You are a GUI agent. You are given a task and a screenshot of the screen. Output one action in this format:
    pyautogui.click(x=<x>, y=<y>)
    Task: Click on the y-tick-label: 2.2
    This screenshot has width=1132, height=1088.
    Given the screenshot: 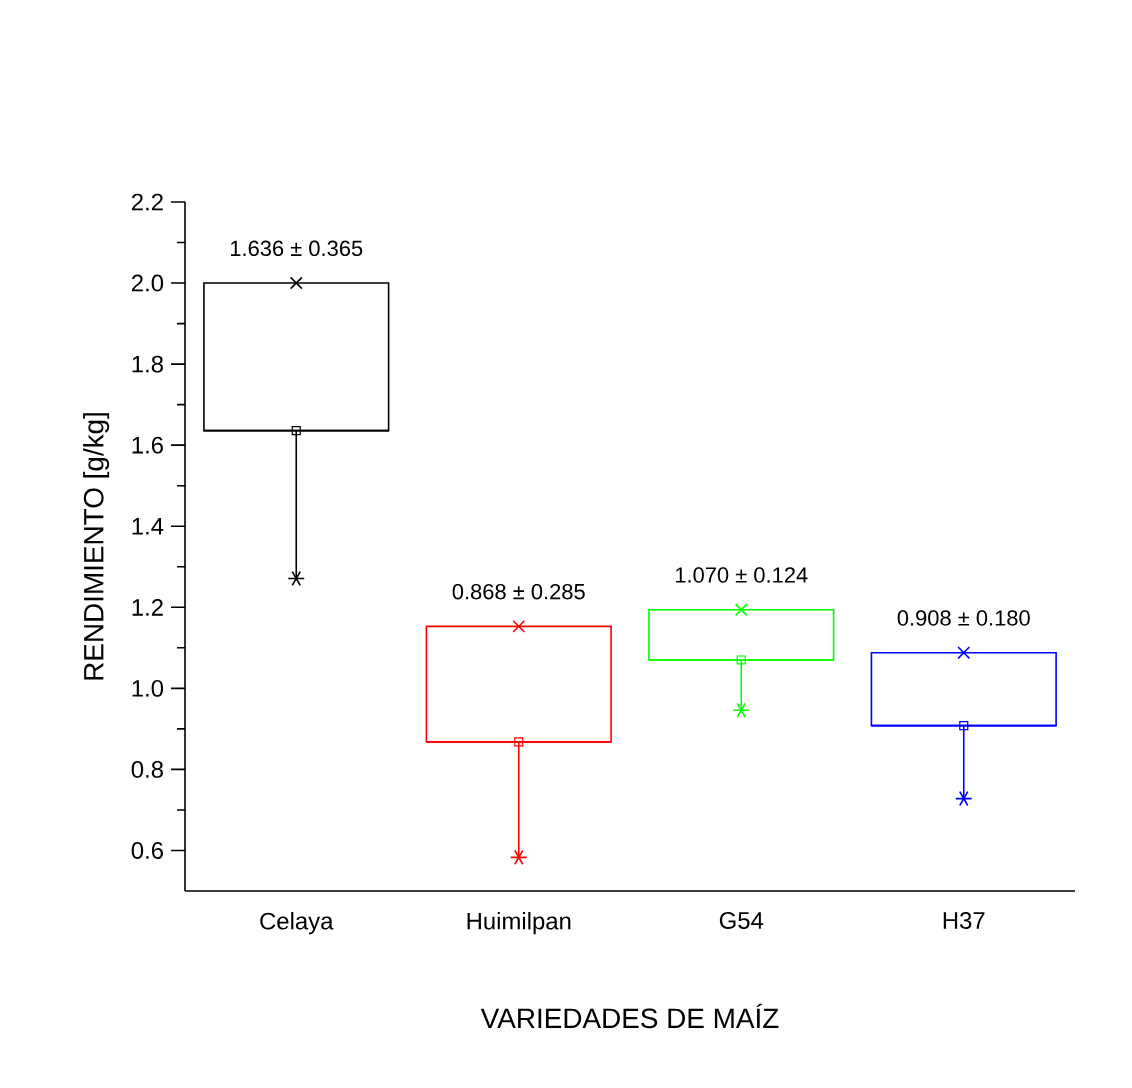 What is the action you would take?
    pyautogui.click(x=147, y=202)
    